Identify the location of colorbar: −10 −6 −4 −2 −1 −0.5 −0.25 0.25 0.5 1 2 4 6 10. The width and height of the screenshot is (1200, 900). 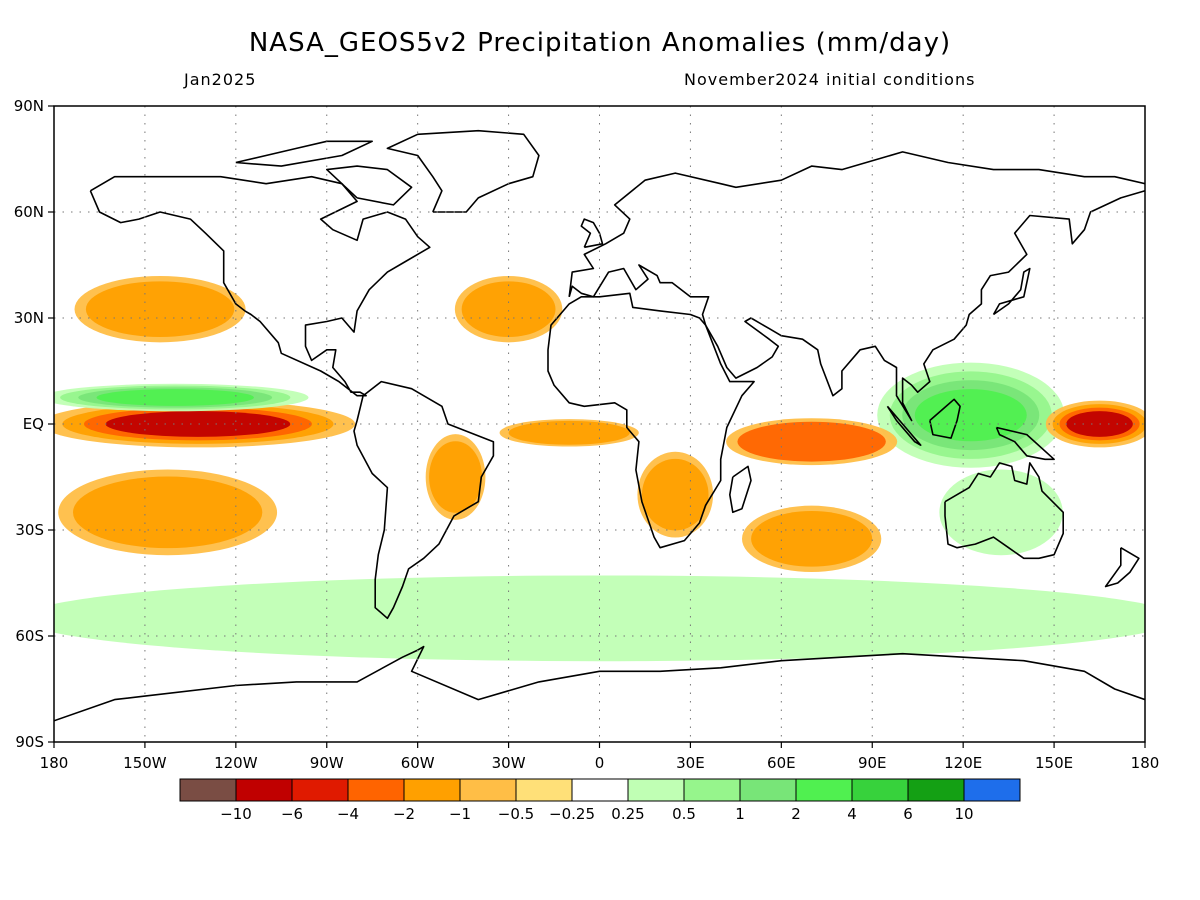
(600, 800).